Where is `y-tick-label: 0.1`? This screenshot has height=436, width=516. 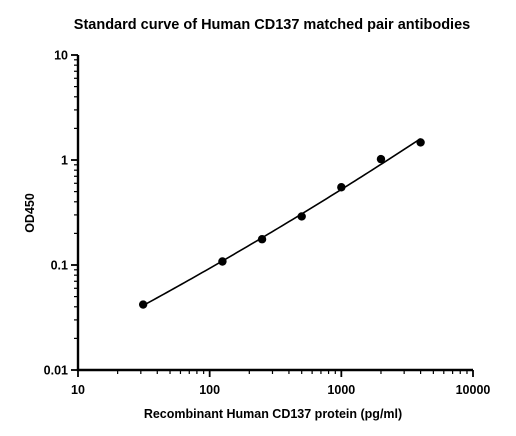 y-tick-label: 0.1 is located at coordinates (59, 266).